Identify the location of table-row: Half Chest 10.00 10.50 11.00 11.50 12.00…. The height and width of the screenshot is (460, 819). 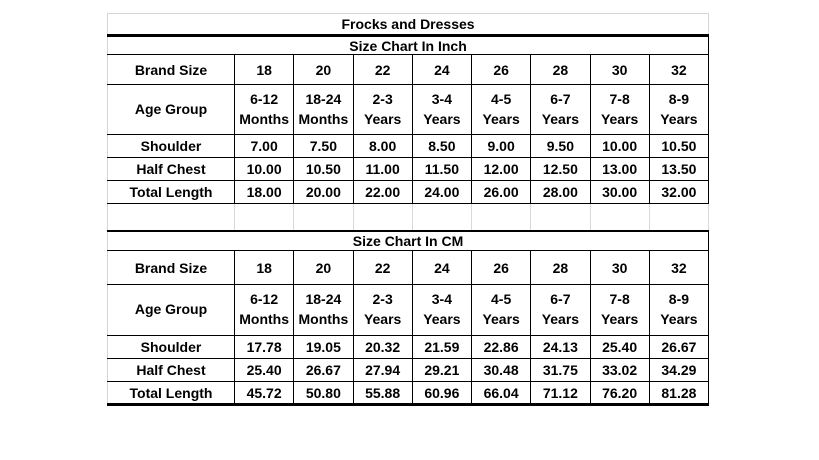
(408, 169).